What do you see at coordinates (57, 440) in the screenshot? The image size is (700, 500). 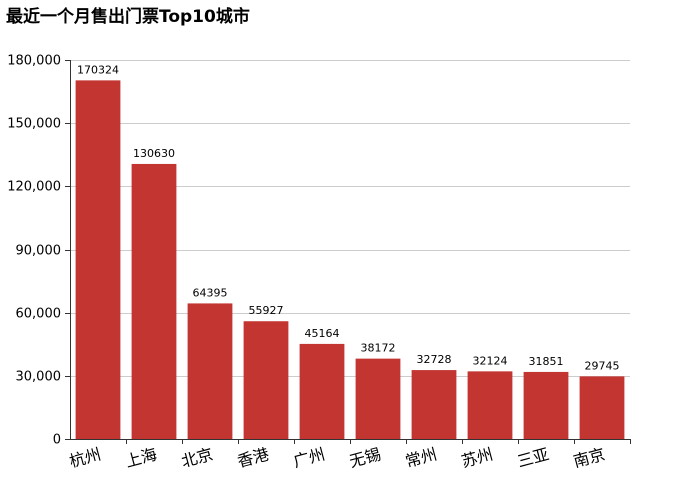 I see `y-tick-label: 0` at bounding box center [57, 440].